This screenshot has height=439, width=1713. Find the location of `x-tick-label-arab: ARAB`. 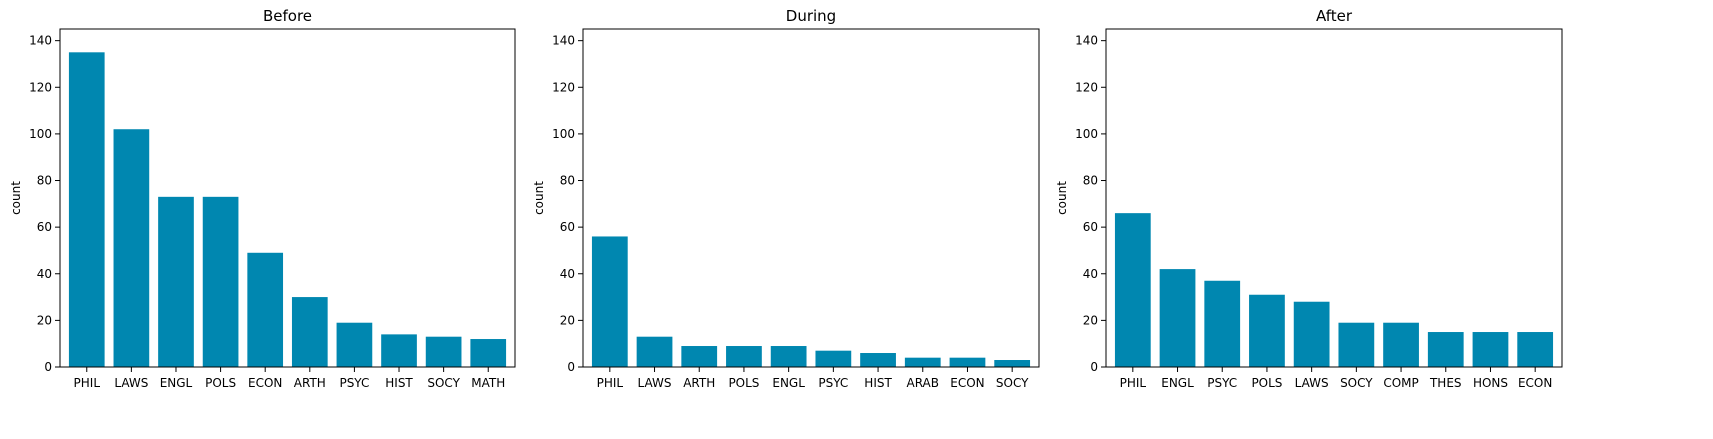

x-tick-label-arab: ARAB is located at coordinates (923, 383).